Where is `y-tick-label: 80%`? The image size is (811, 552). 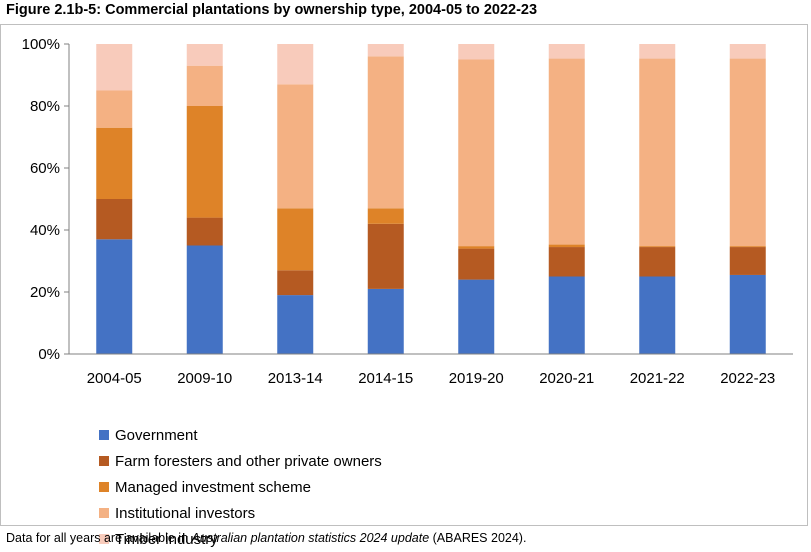
y-tick-label: 80% is located at coordinates (45, 106).